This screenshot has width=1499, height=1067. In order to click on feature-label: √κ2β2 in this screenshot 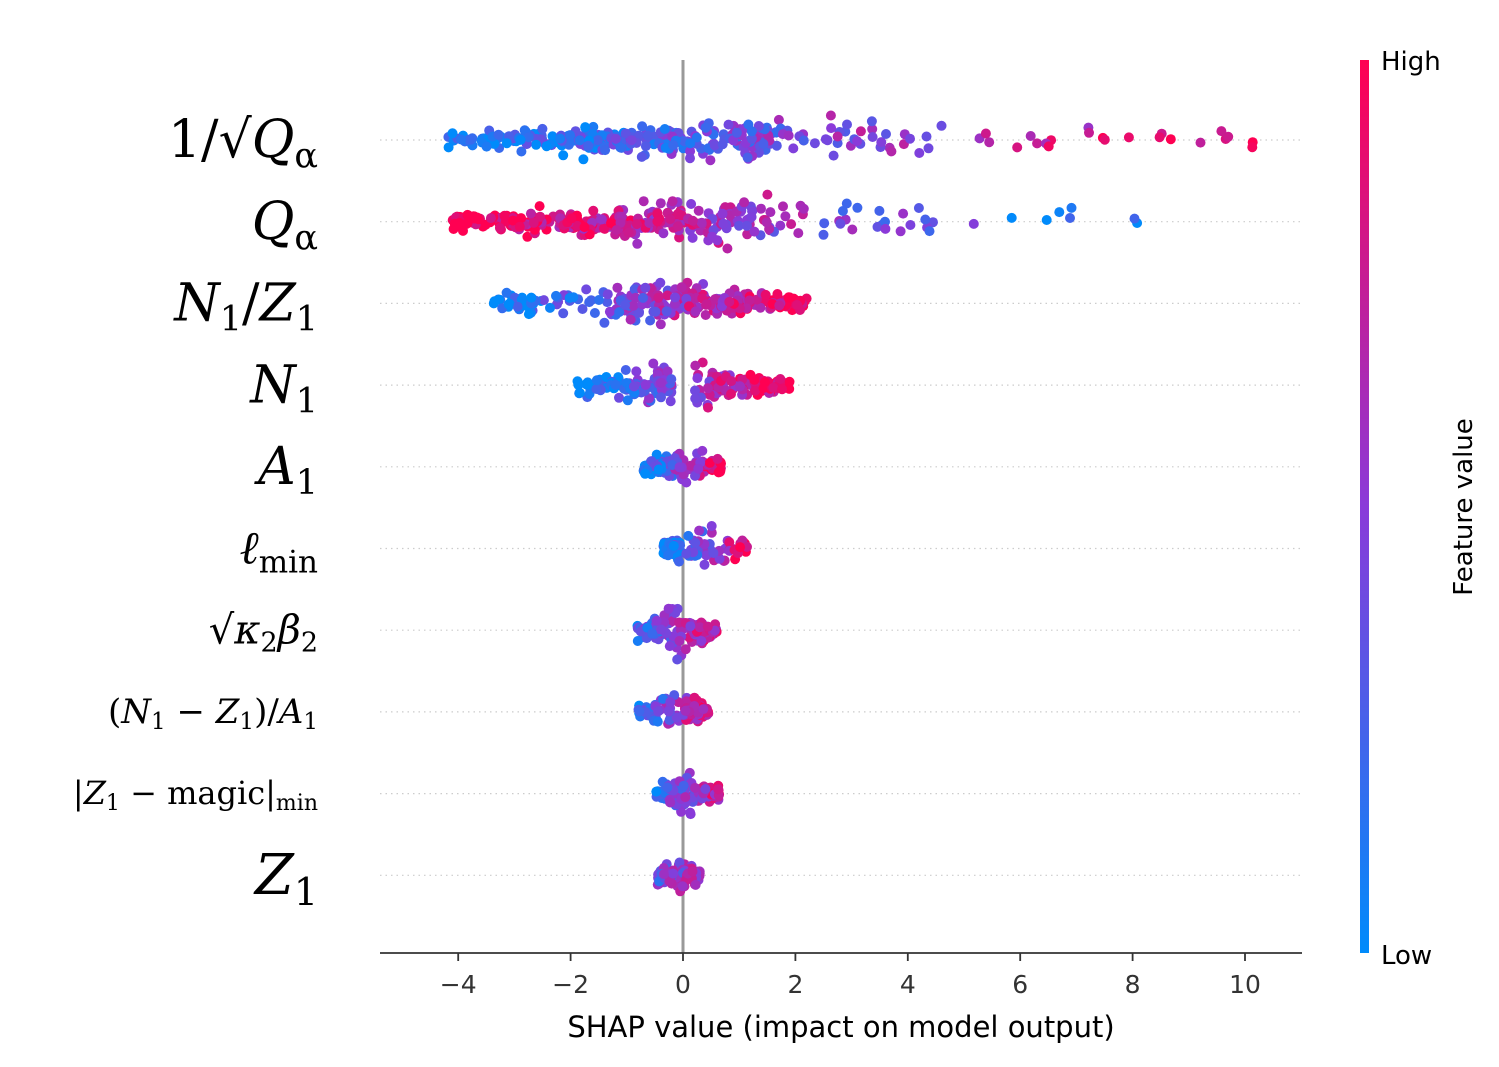, I will do `click(263, 632)`.